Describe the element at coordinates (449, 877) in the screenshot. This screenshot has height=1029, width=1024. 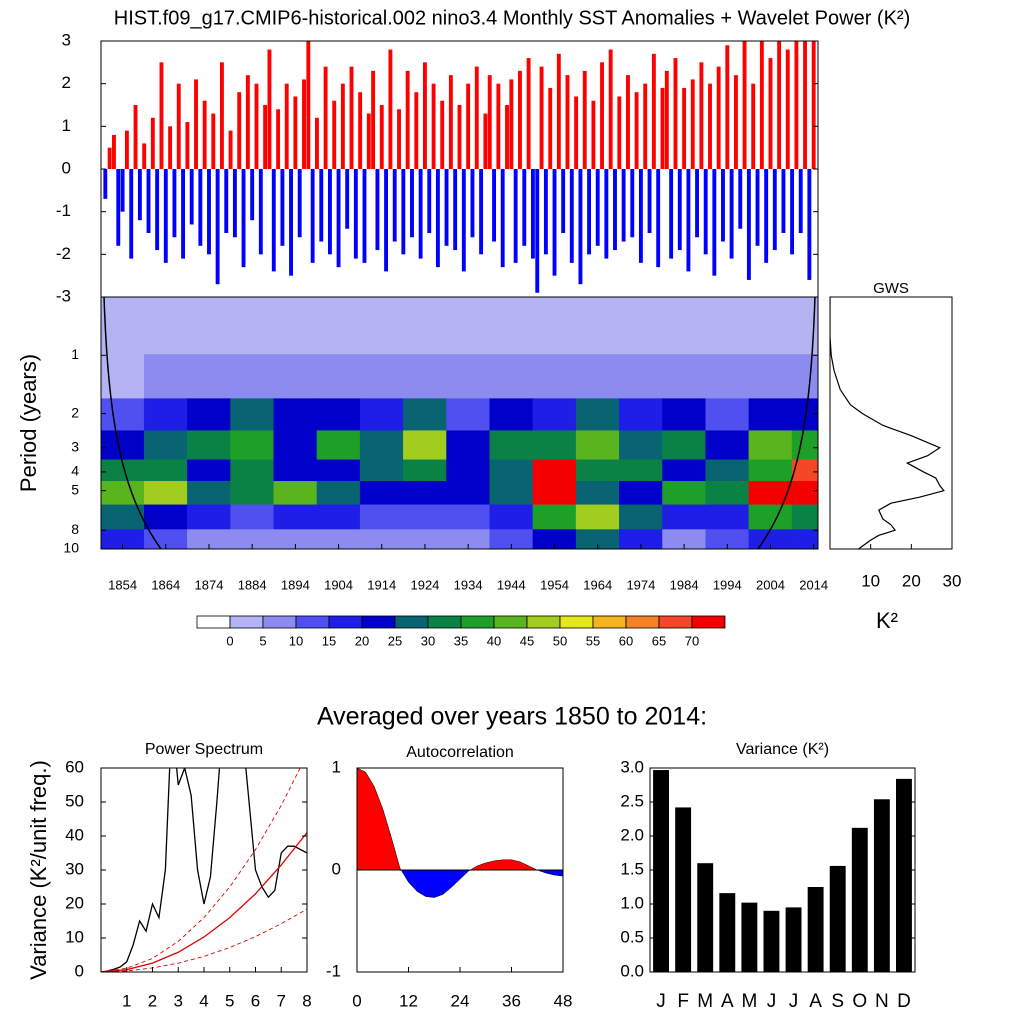
I see `chart-panel: -1 0 1 0 12 24 36 48 Autocorrelation` at that location.